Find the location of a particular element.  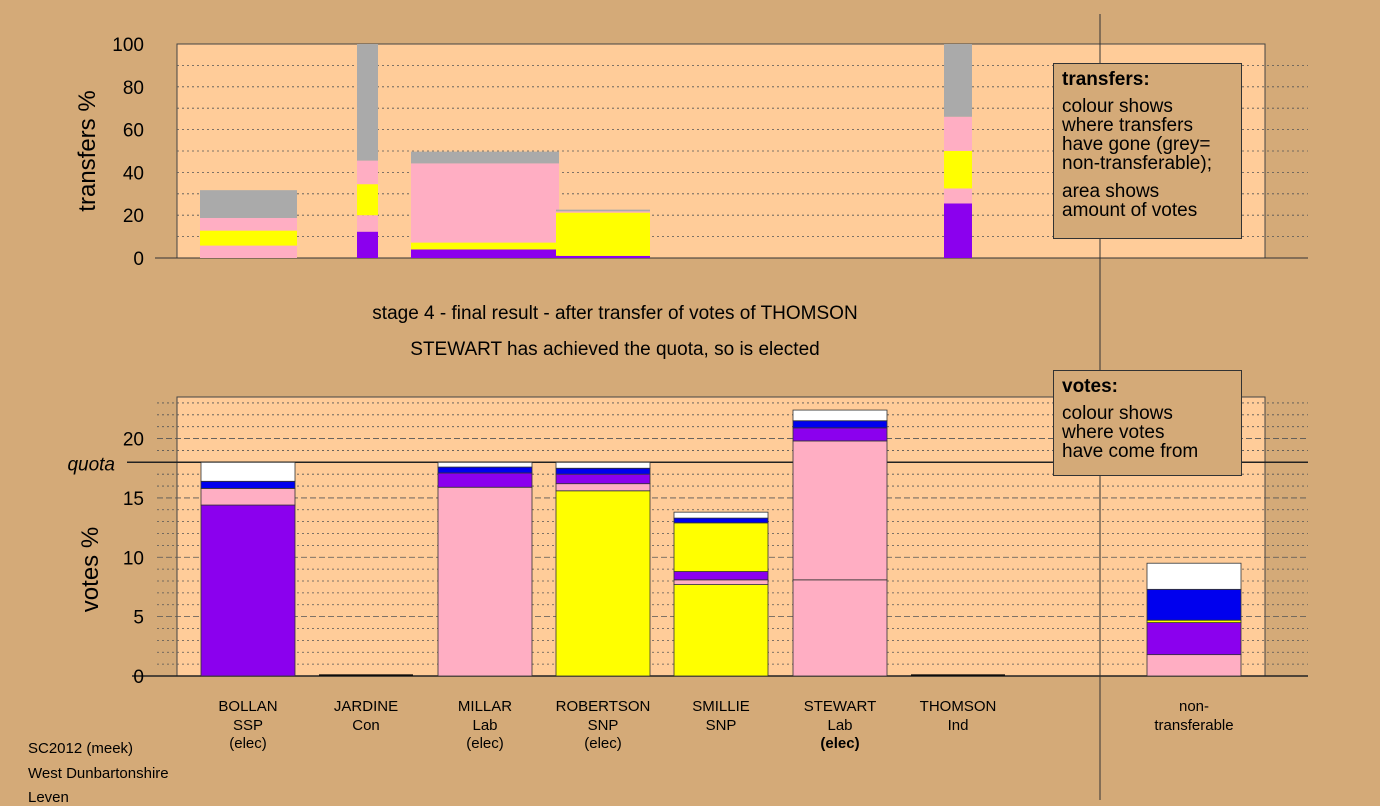

votes-legend-line: where votes is located at coordinates (1113, 432).